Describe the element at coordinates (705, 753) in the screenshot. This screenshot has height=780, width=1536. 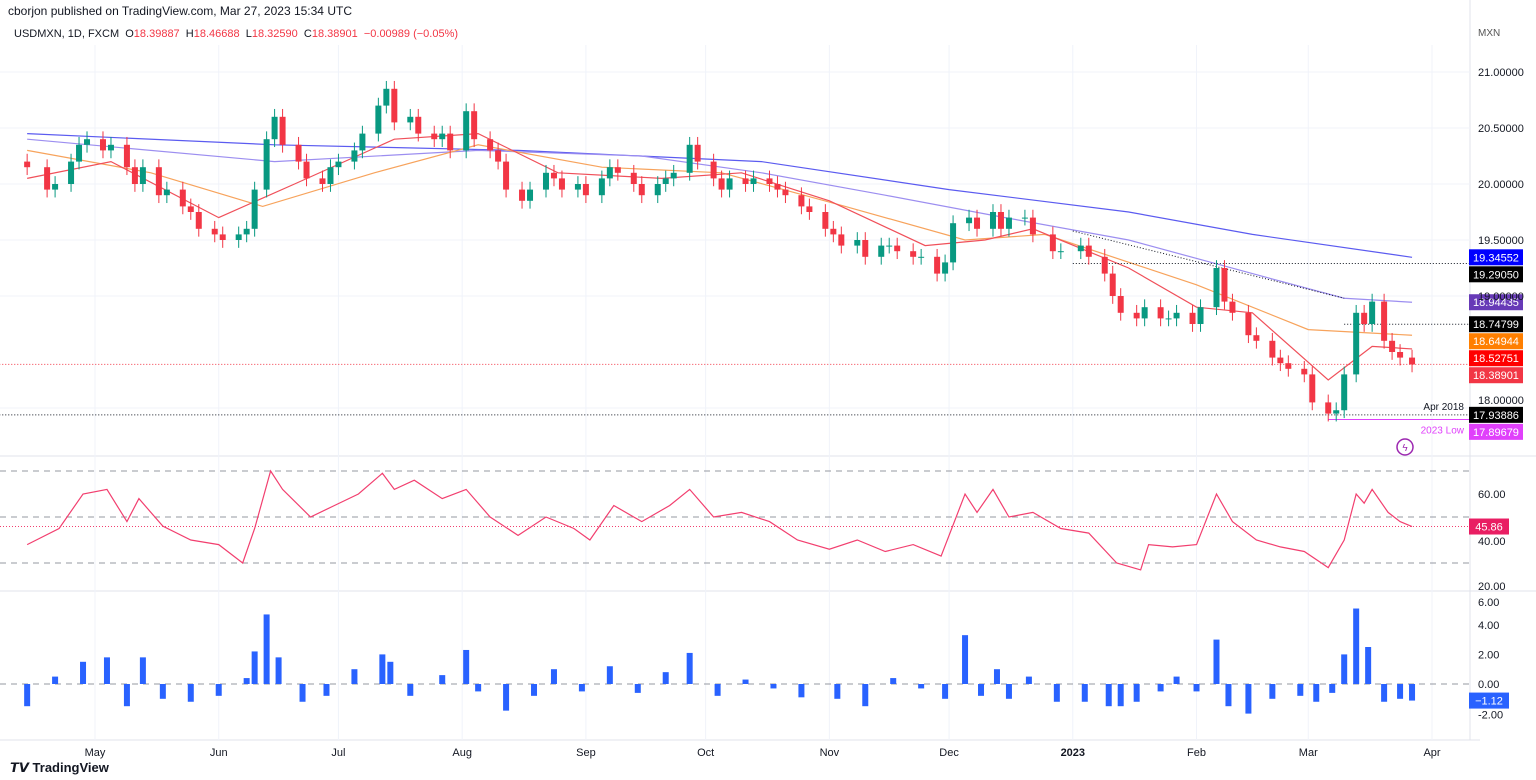
I see `time-tick-label: Oct` at that location.